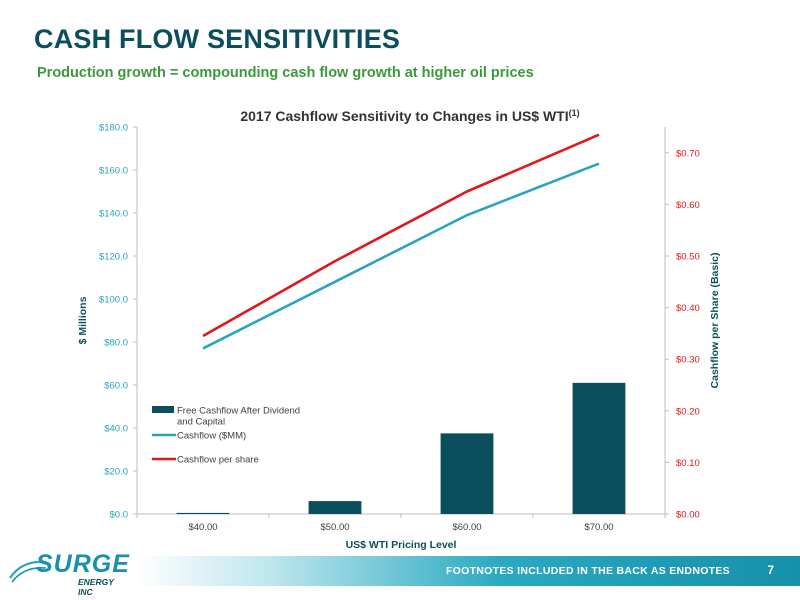 The width and height of the screenshot is (800, 600). Describe the element at coordinates (401, 545) in the screenshot. I see `x-axis-title: US$ WTI Pricing Level` at that location.